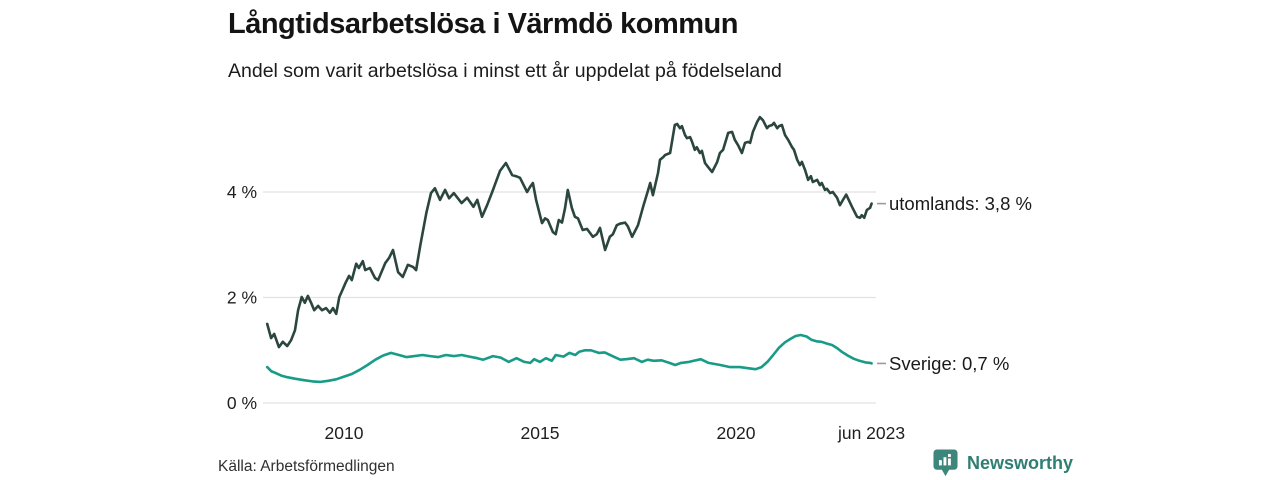 The height and width of the screenshot is (480, 1280). I want to click on x-tick-label: 2020, so click(736, 433).